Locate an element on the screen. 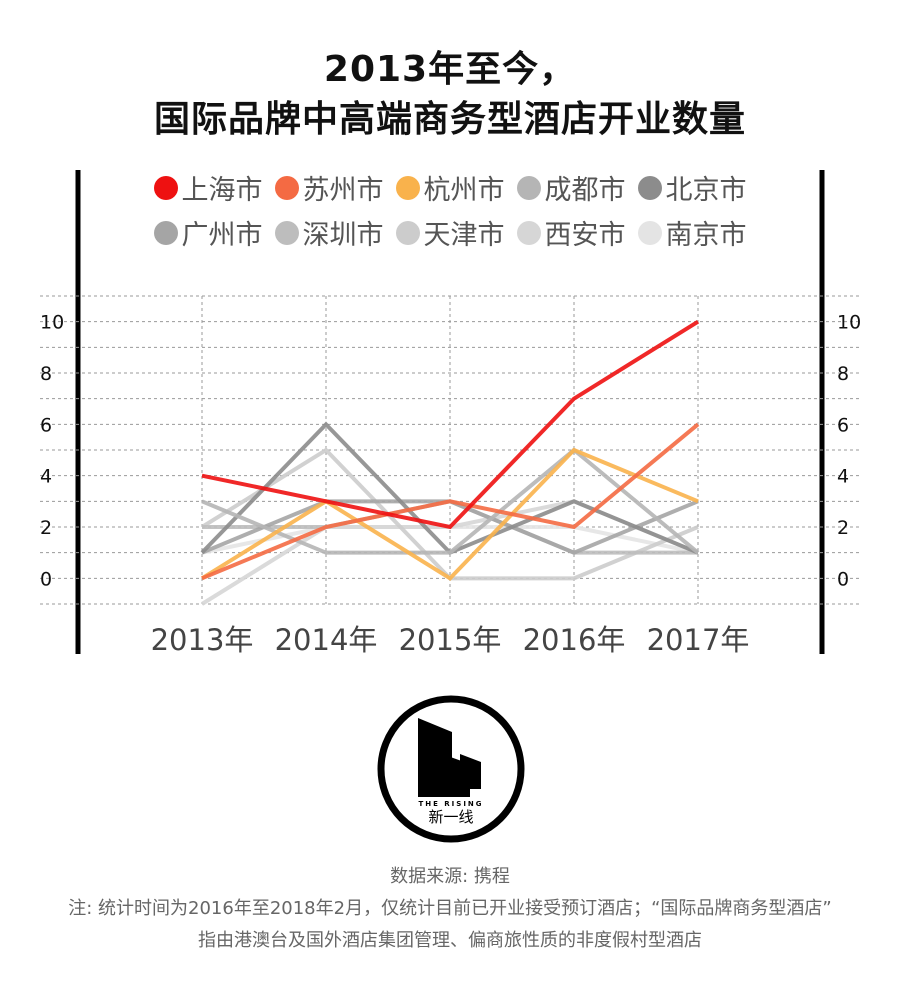  legend-label: 西安市 is located at coordinates (585, 235).